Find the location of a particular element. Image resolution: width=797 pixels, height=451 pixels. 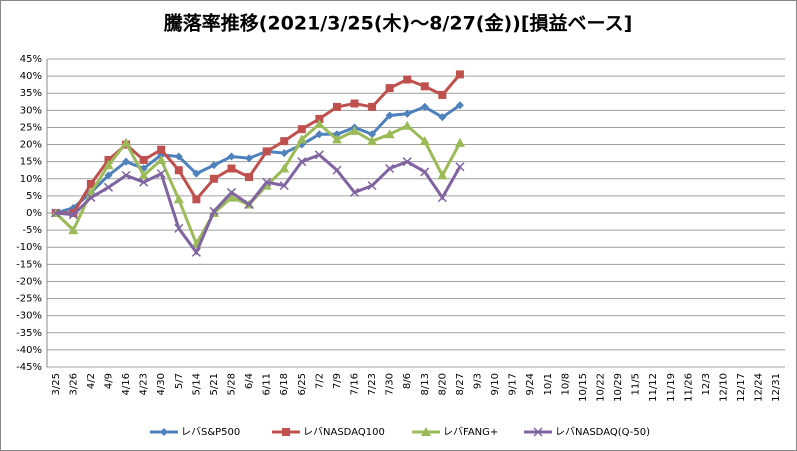

x-tick-label: 11/26 is located at coordinates (688, 387).